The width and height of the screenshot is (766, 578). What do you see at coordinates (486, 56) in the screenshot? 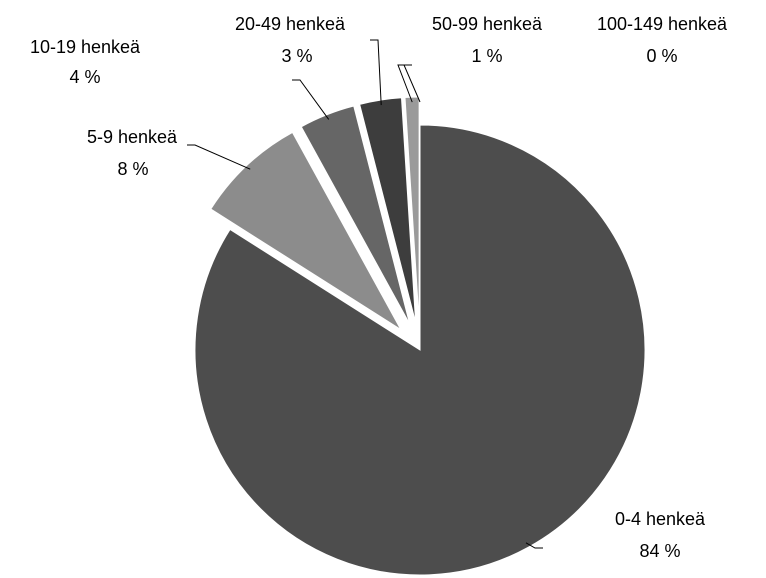
I see `value-label: 1 %` at bounding box center [486, 56].